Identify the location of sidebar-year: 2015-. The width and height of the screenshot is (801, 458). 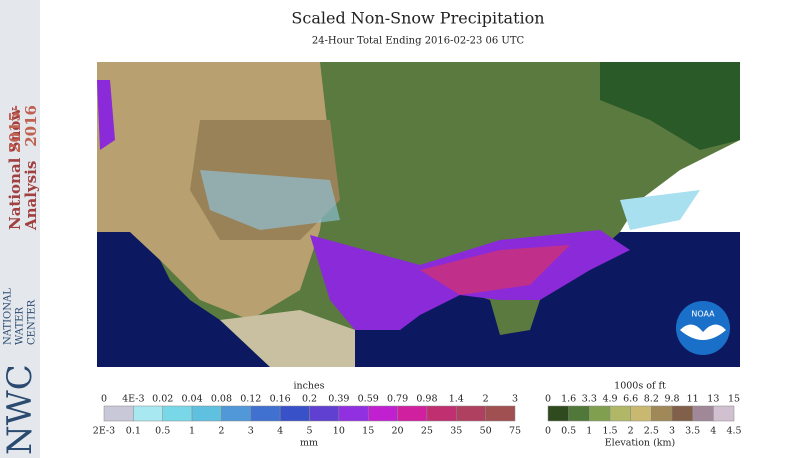
(15, 129).